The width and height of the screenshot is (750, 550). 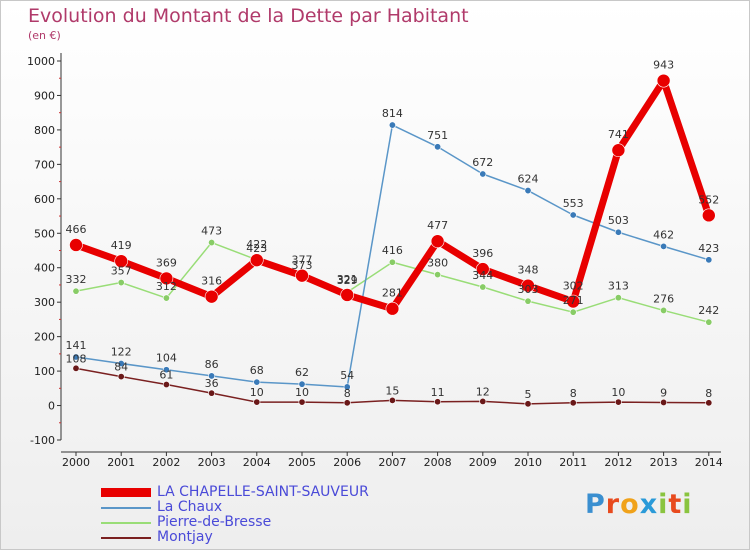 I want to click on data-label-montjay: 12, so click(x=483, y=391).